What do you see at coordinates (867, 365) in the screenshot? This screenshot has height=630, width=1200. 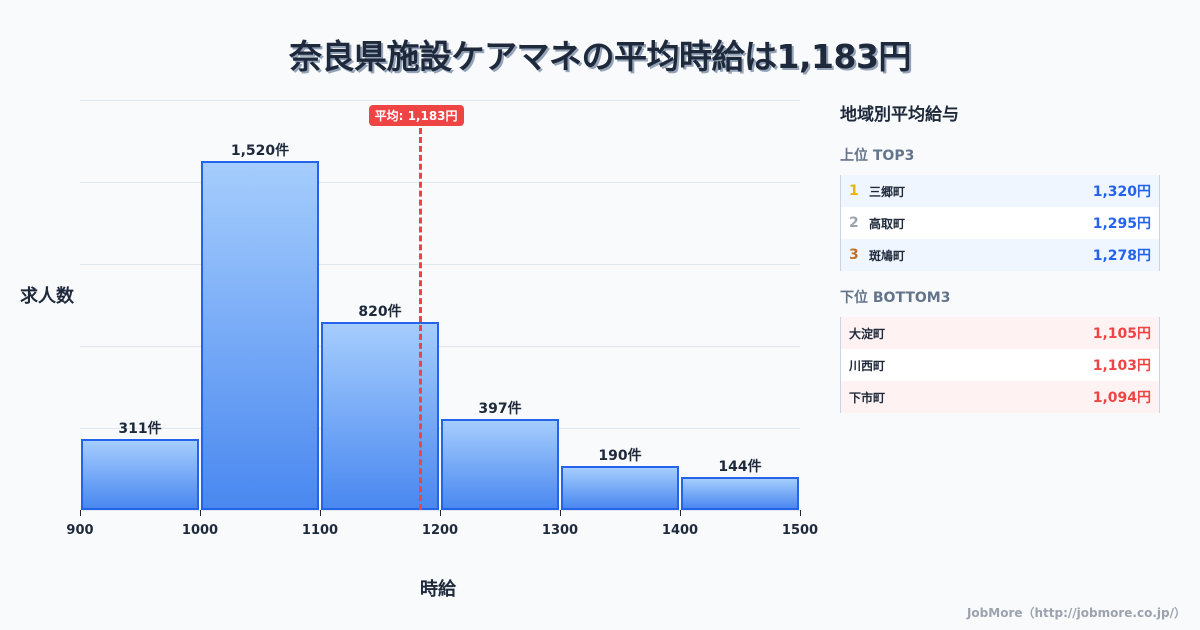 I see `area-name: 川西町` at bounding box center [867, 365].